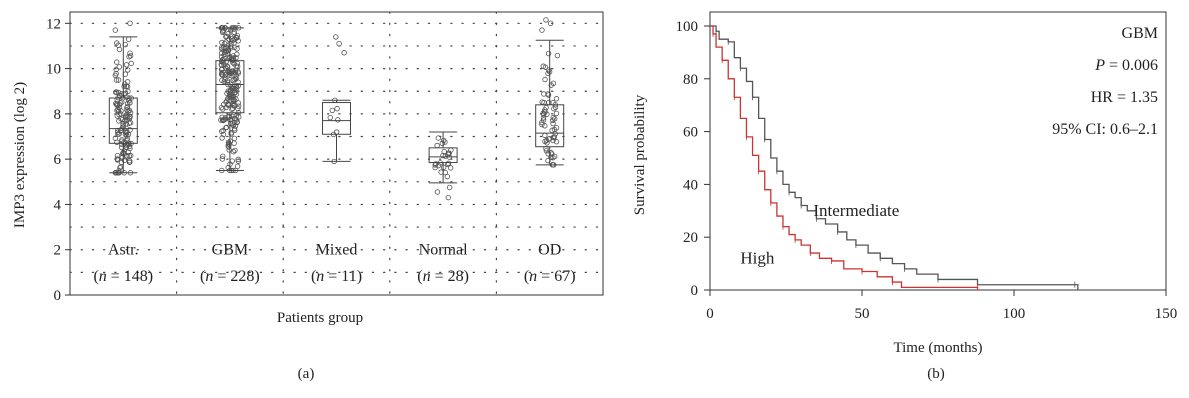 Image resolution: width=1189 pixels, height=398 pixels. What do you see at coordinates (58, 251) in the screenshot?
I see `y-tick-label: 2` at bounding box center [58, 251].